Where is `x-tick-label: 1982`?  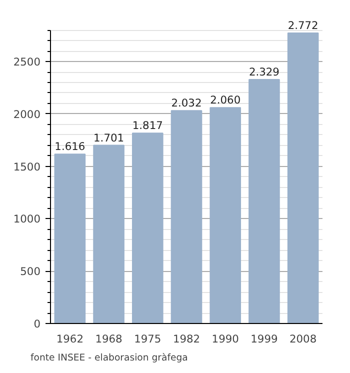
x-tick-label: 1982 is located at coordinates (186, 339).